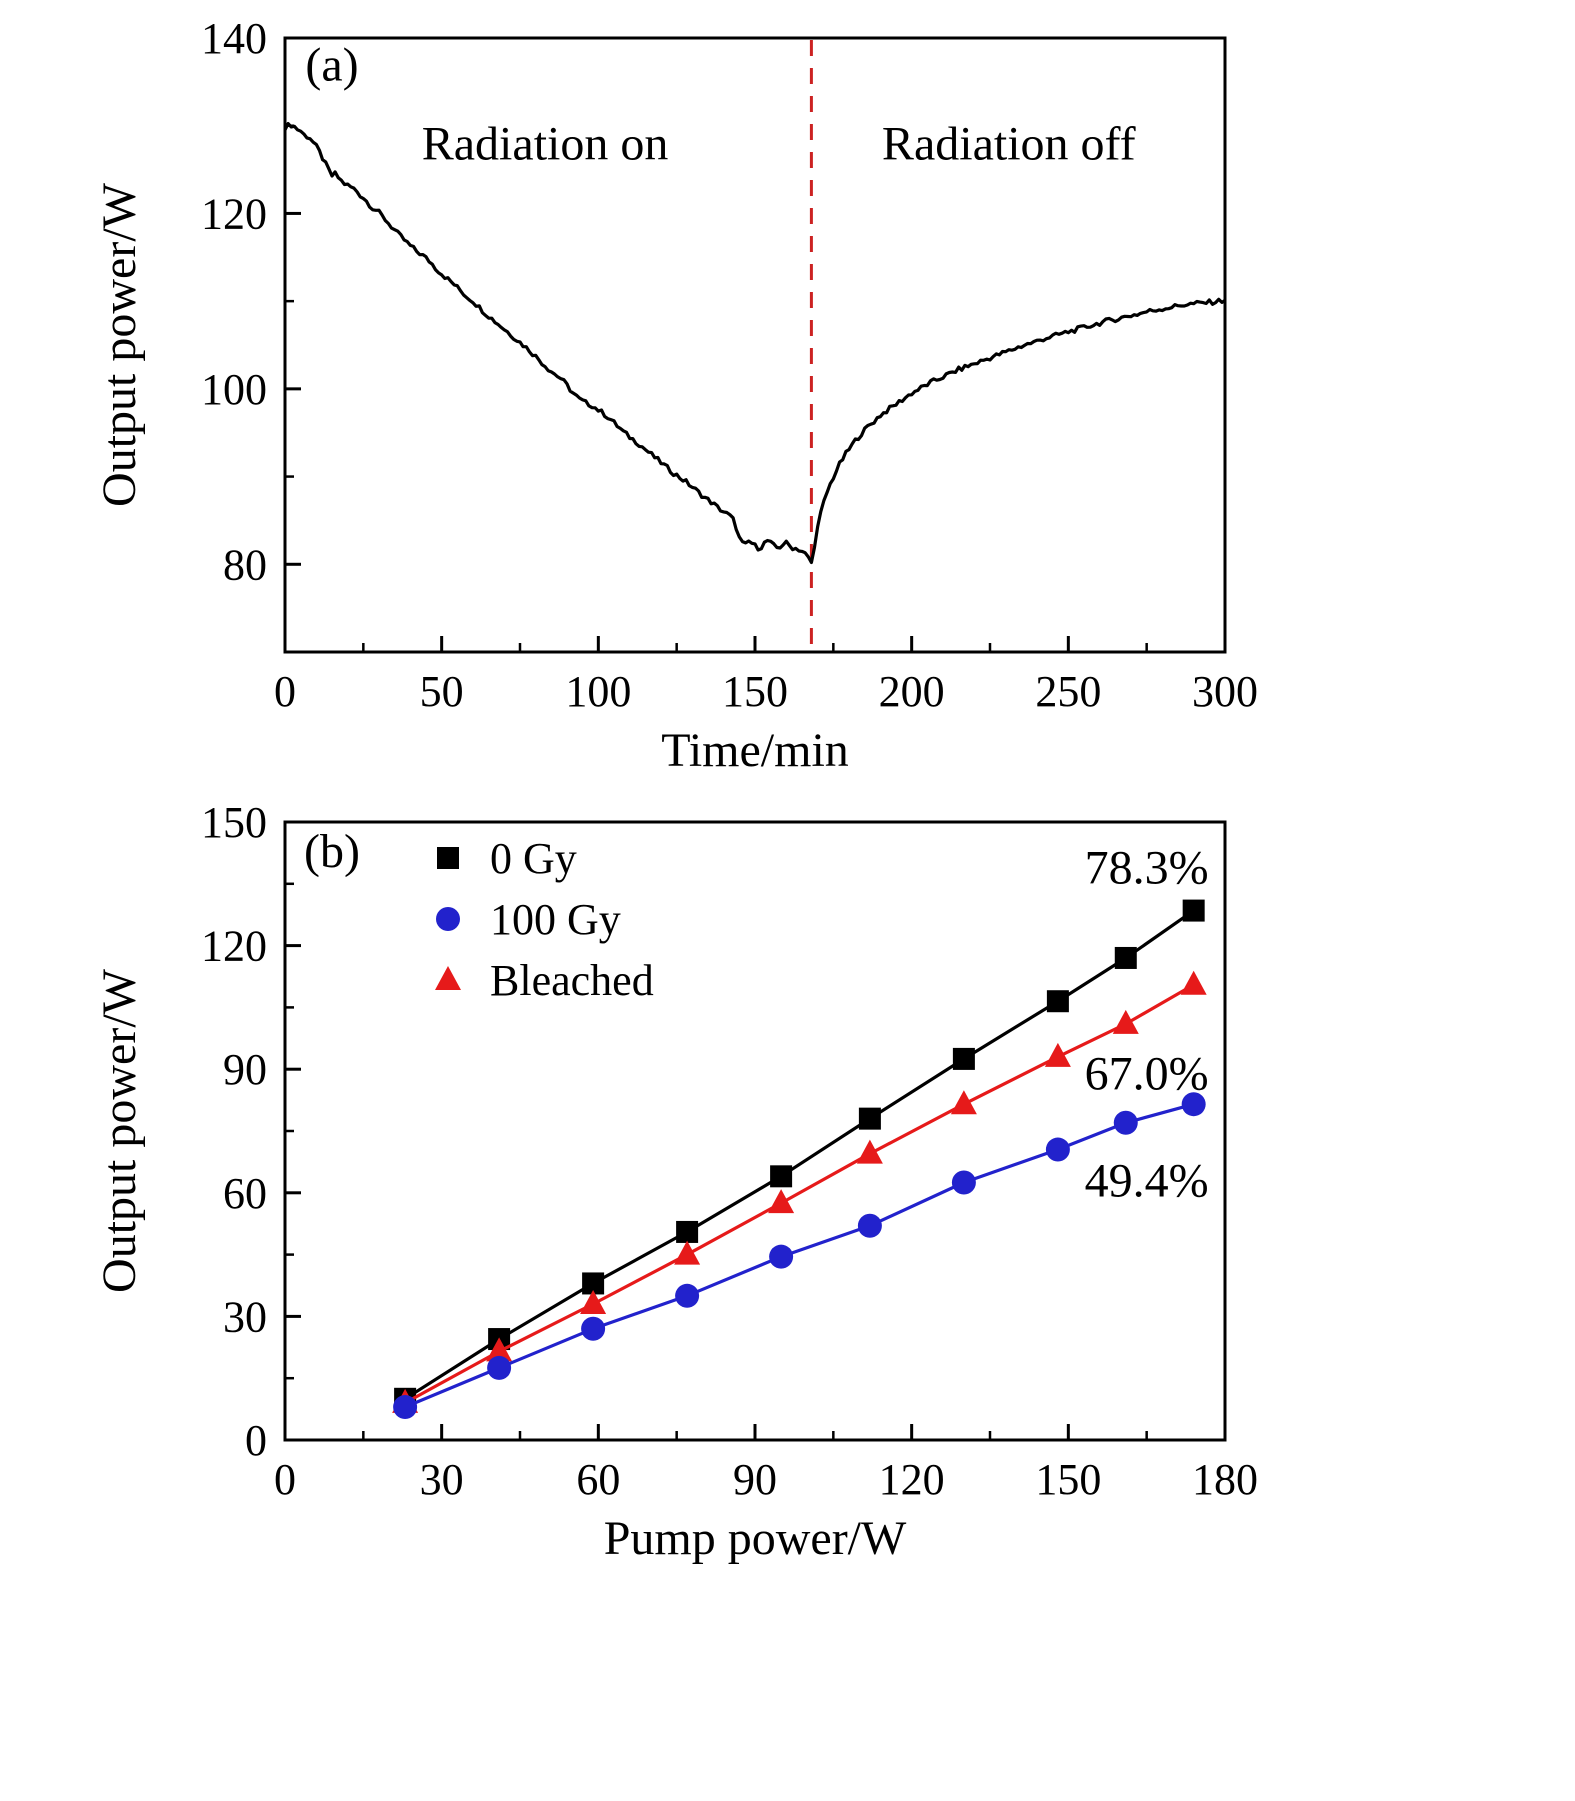 The height and width of the screenshot is (1801, 1575). What do you see at coordinates (1009, 143) in the screenshot?
I see `annotation-radiation-off: Radiation off` at bounding box center [1009, 143].